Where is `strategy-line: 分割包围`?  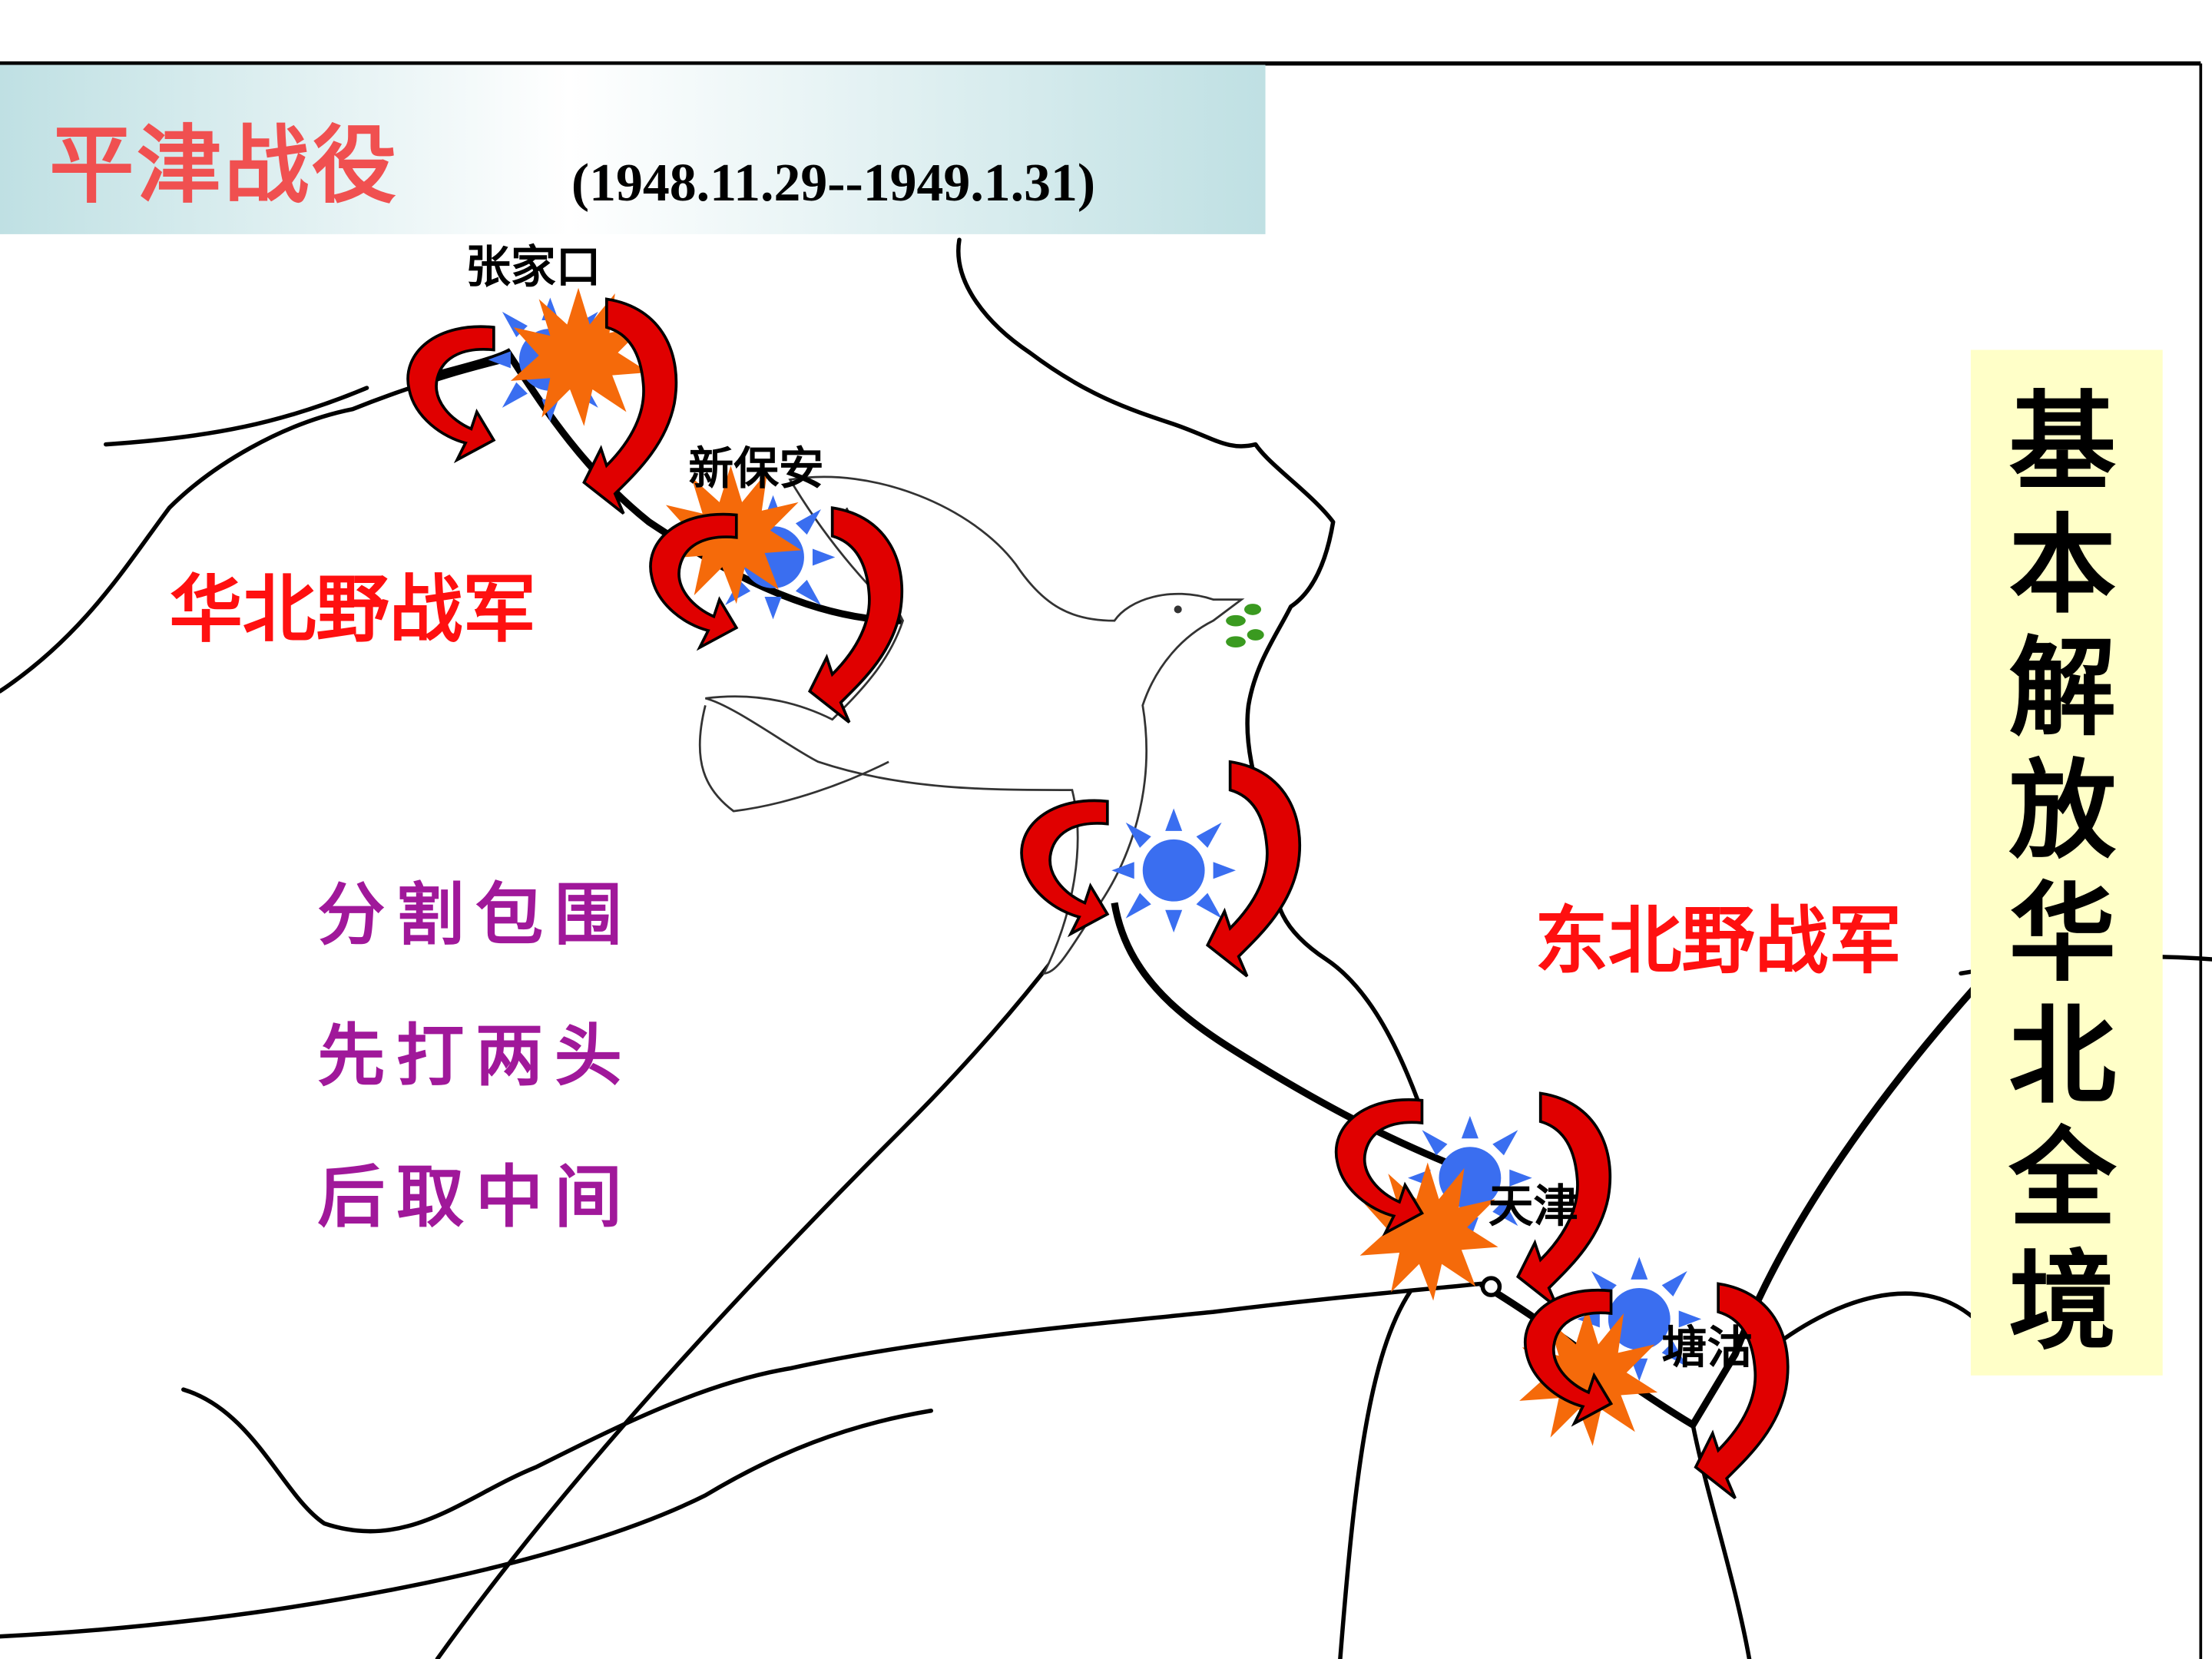 strategy-line: 分割包围 is located at coordinates (475, 914).